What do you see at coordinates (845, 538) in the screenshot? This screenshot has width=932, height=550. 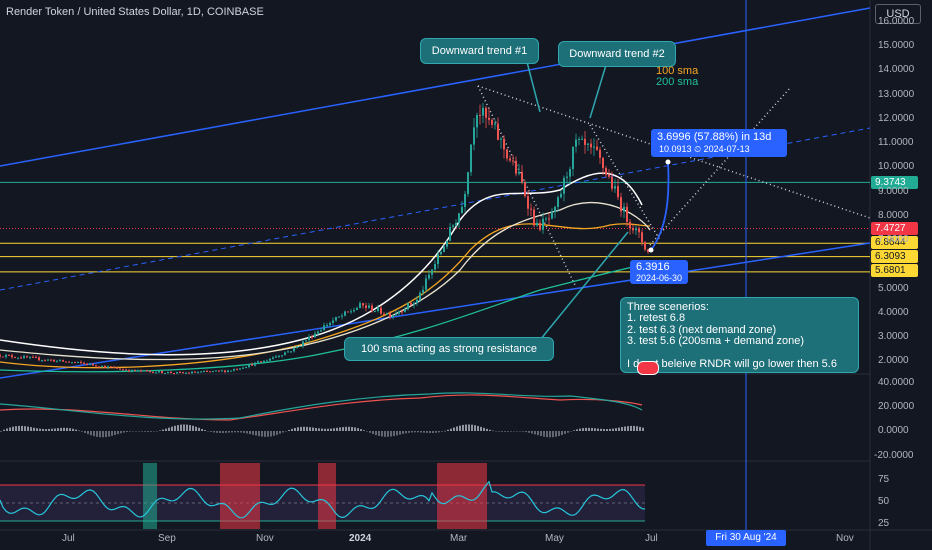 I see `x-tick: Nov` at bounding box center [845, 538].